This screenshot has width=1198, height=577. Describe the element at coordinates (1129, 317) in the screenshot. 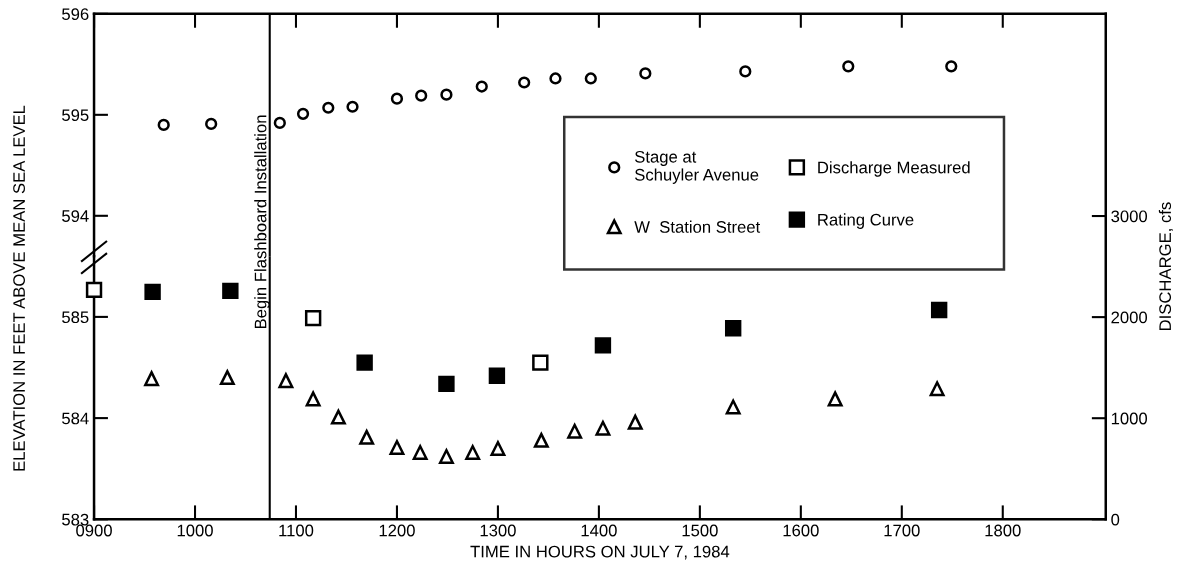

I see `y2-tick-label: 2000` at that location.